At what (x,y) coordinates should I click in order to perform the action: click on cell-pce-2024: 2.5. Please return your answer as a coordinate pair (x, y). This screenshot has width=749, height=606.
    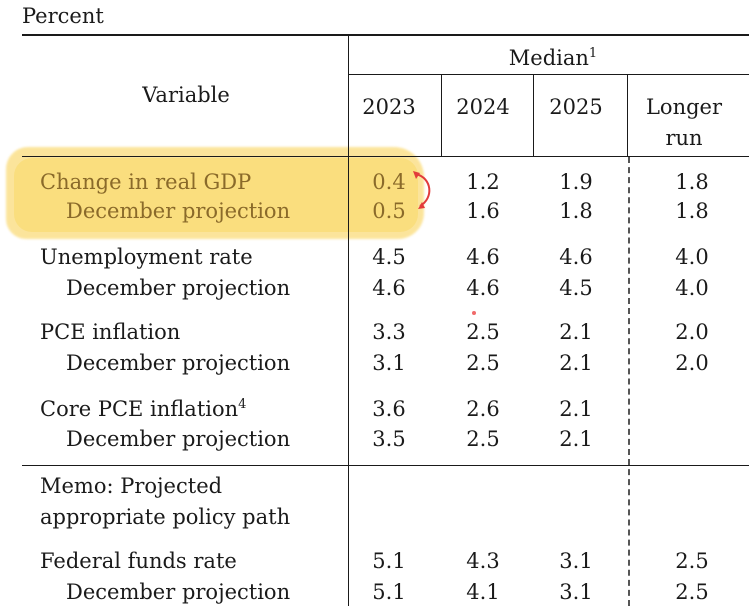
    Looking at the image, I should click on (483, 332).